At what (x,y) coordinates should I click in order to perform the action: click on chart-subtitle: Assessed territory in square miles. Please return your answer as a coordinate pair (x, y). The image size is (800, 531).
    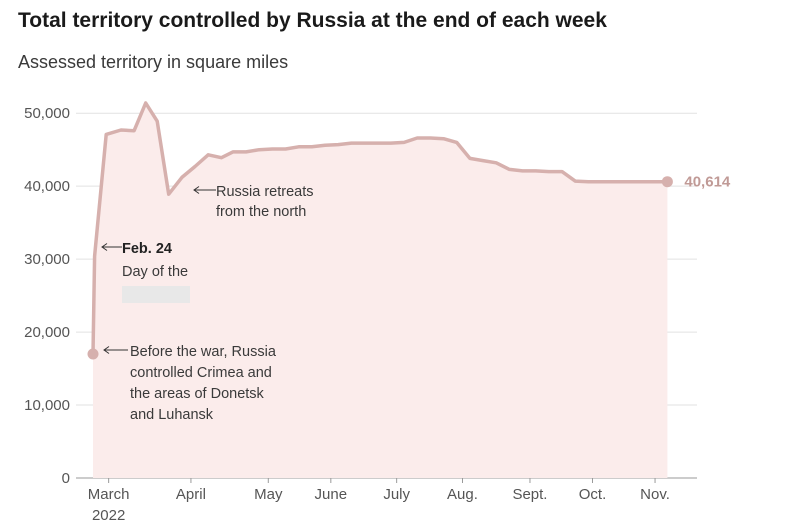
    Looking at the image, I should click on (153, 62).